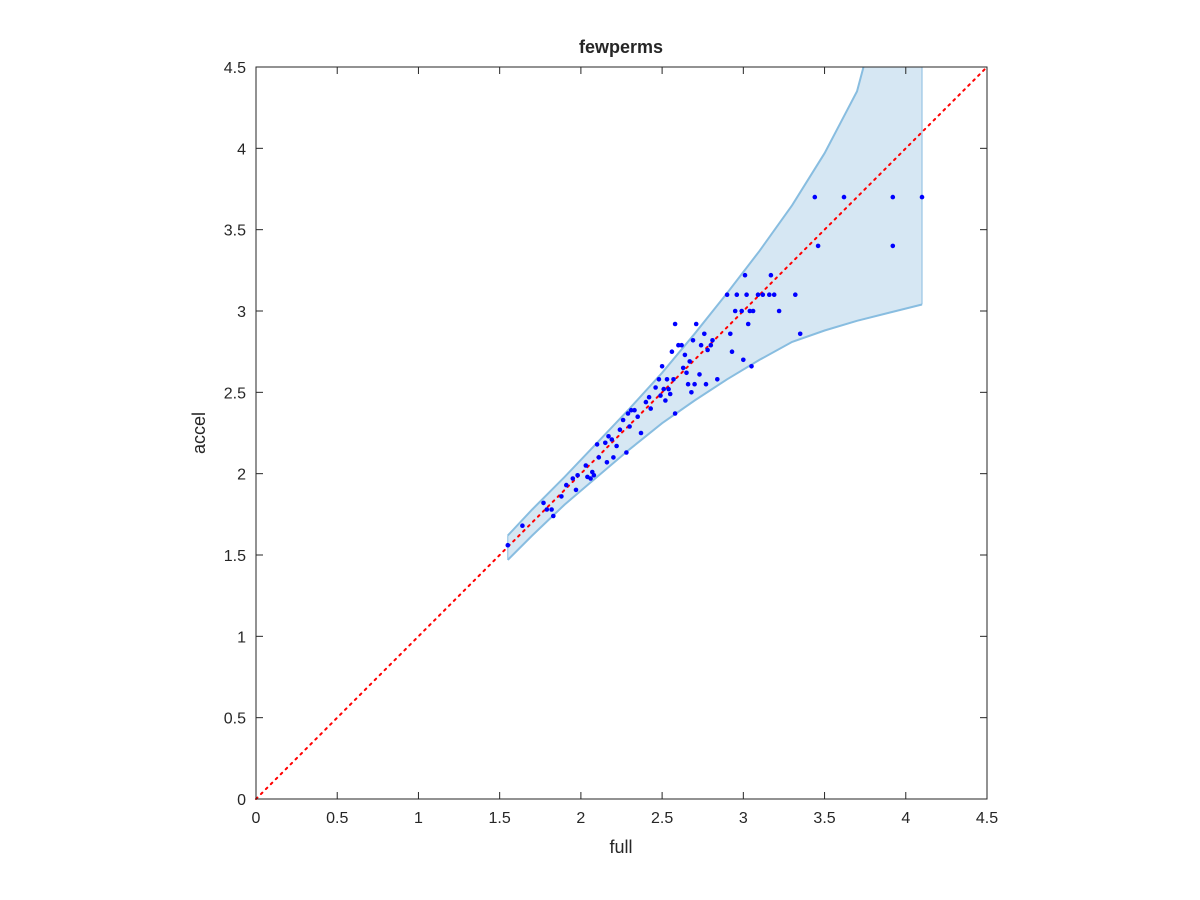 This screenshot has height=900, width=1200. Describe the element at coordinates (824, 818) in the screenshot. I see `x-tick-label: 3.5` at that location.